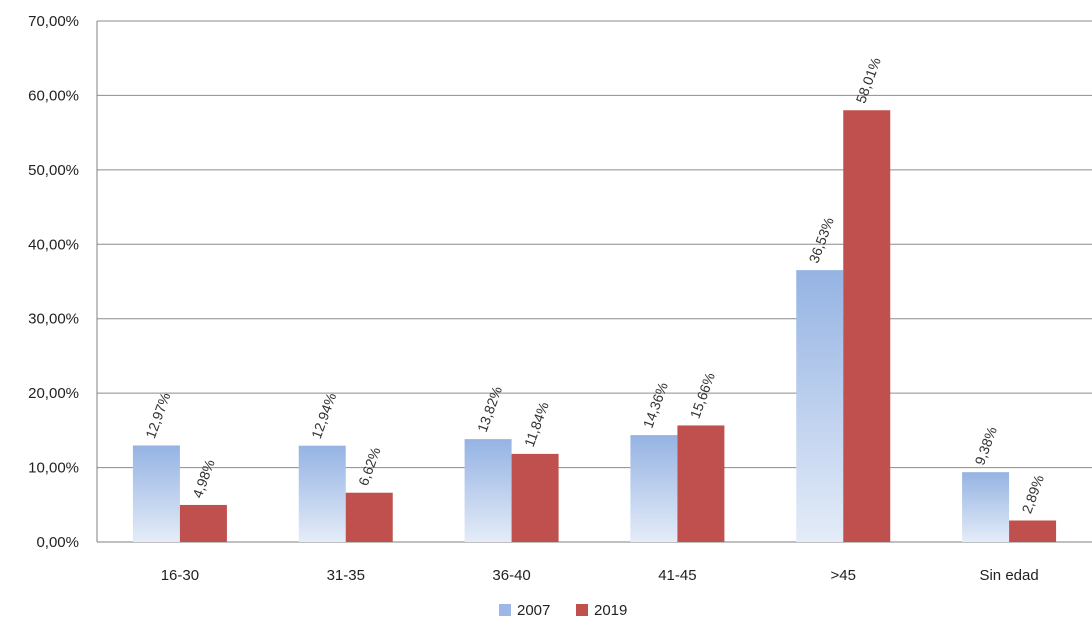  What do you see at coordinates (1032, 494) in the screenshot?
I see `data-label: 2,89%` at bounding box center [1032, 494].